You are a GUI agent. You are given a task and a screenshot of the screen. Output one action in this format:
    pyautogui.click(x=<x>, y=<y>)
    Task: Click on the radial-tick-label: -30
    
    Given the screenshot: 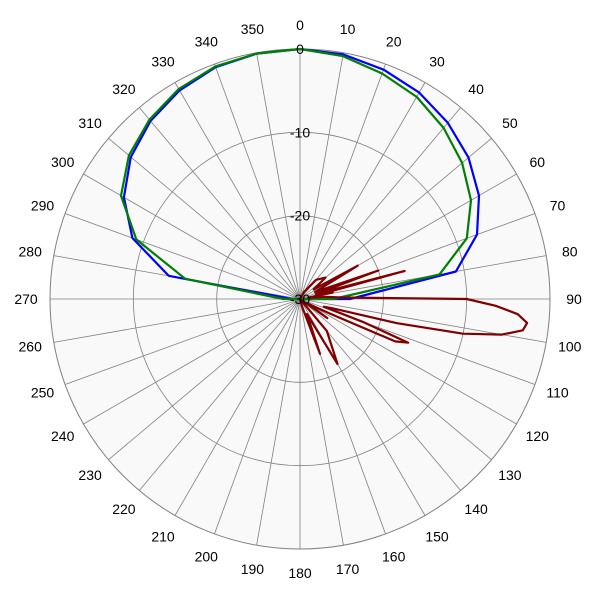 What is the action you would take?
    pyautogui.click(x=300, y=299)
    